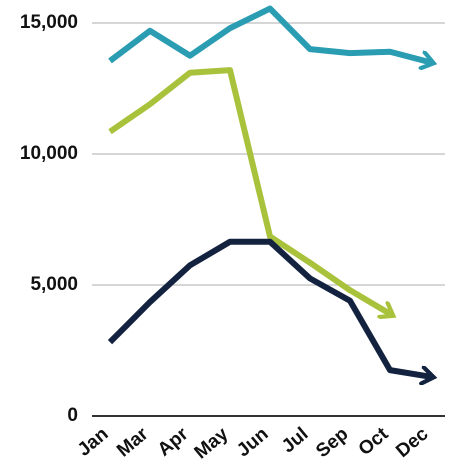 The image size is (460, 464). I want to click on x-tick-label: Apr, so click(173, 442).